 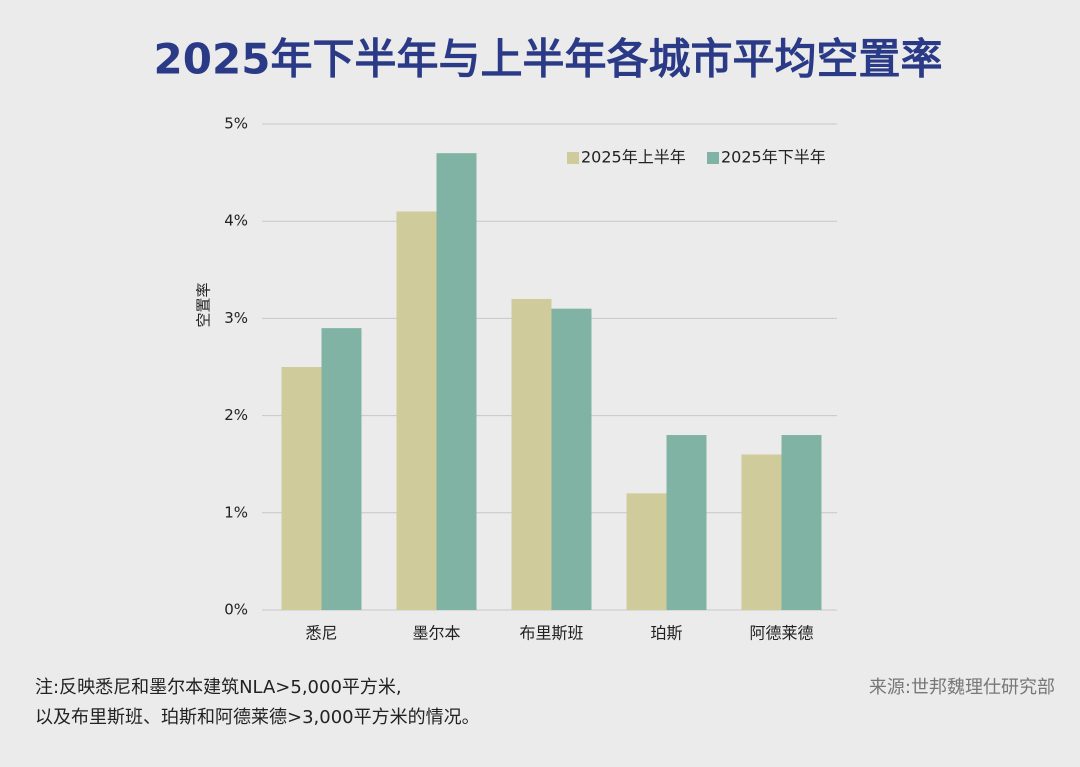 I want to click on y-axis-label: 空置率, so click(x=204, y=304).